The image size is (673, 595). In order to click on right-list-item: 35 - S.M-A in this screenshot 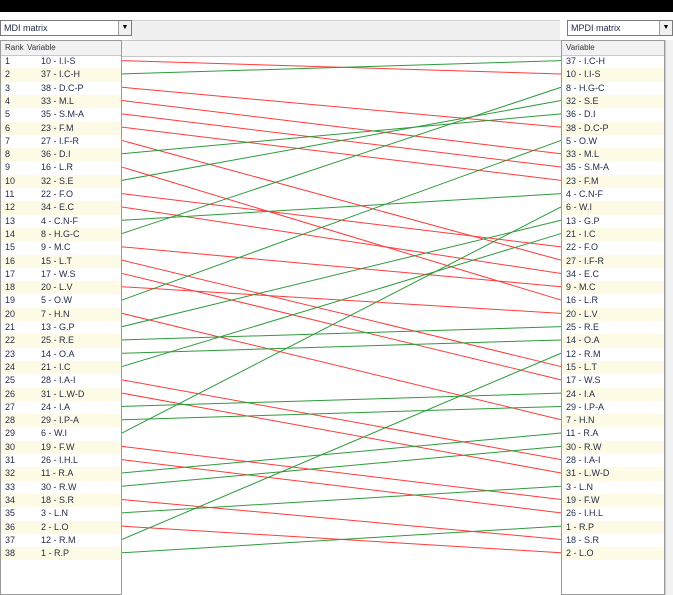, I will do `click(613, 167)`.